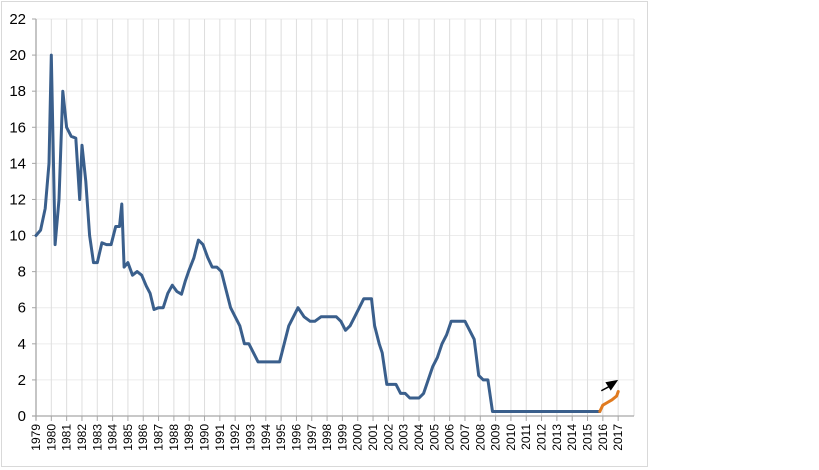 The width and height of the screenshot is (819, 470). What do you see at coordinates (220, 437) in the screenshot?
I see `x-tick-label: 1991` at bounding box center [220, 437].